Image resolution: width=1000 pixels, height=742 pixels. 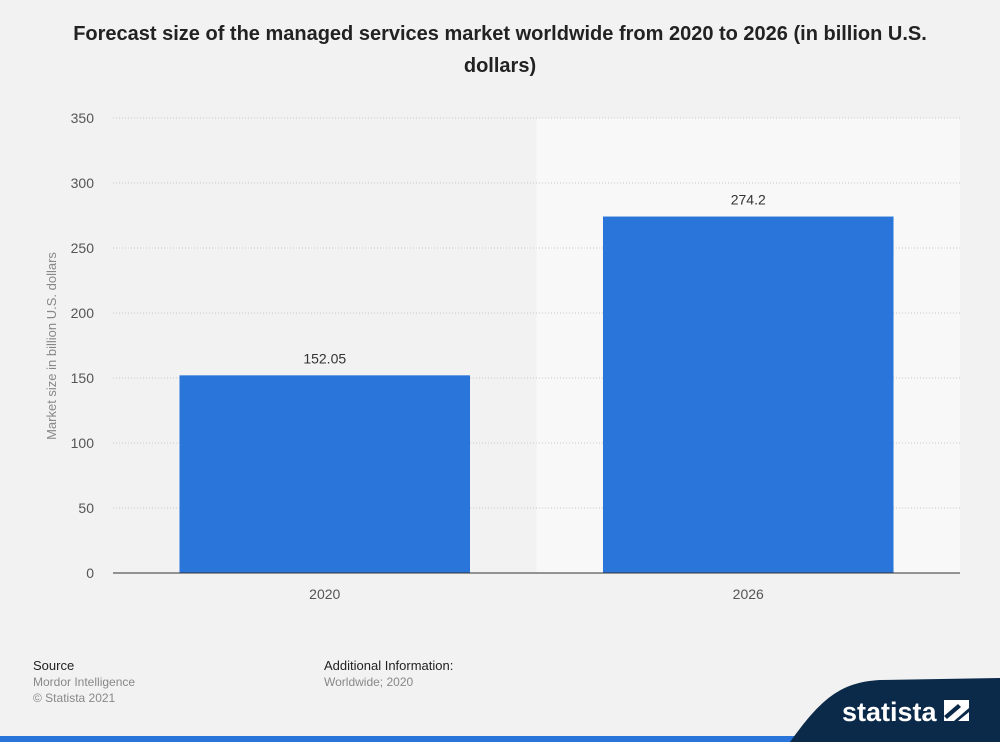 I want to click on x-axis-ticks: 2020 2026, so click(x=536, y=594).